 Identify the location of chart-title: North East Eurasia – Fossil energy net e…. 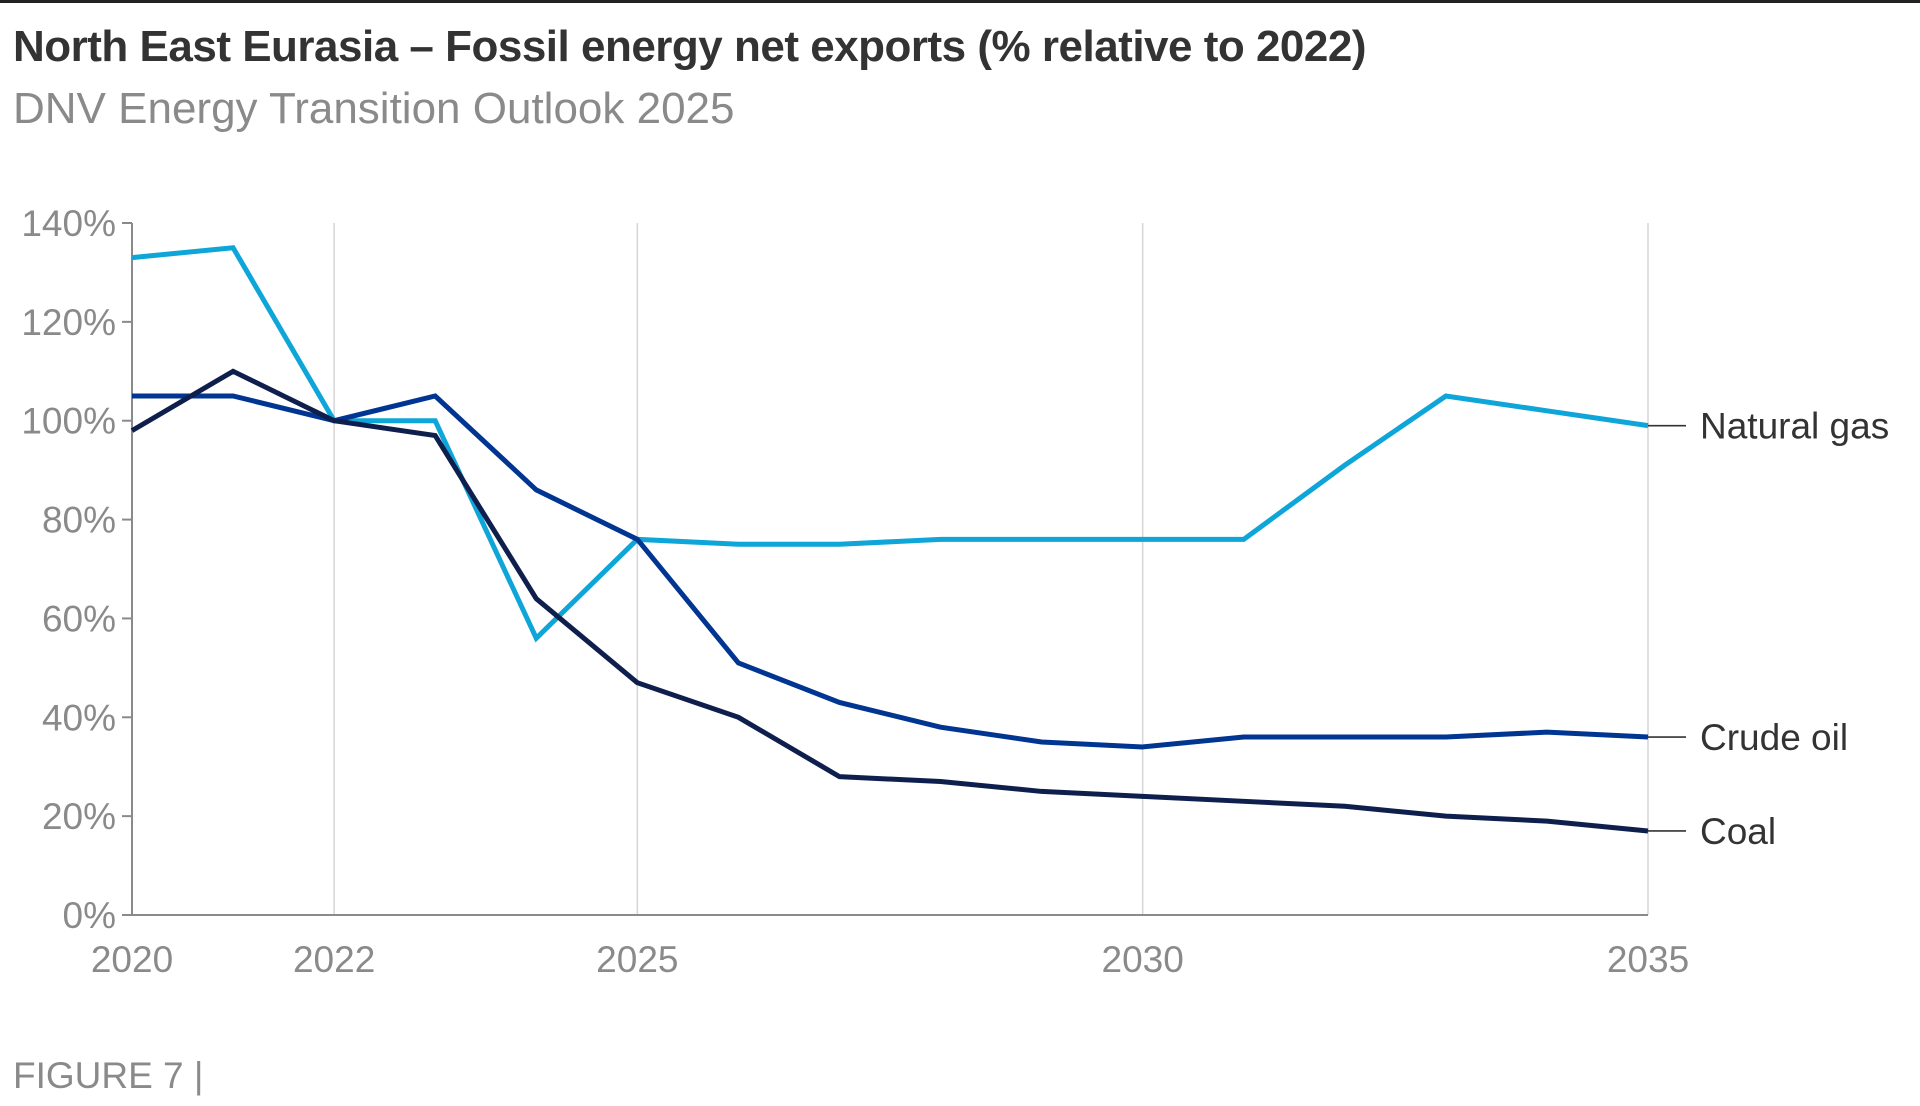
(690, 46).